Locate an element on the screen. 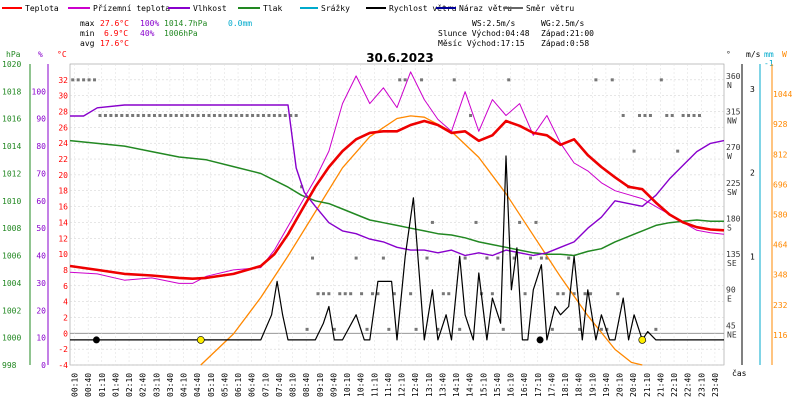  chart-title: 30.6.2023 is located at coordinates (400, 58).